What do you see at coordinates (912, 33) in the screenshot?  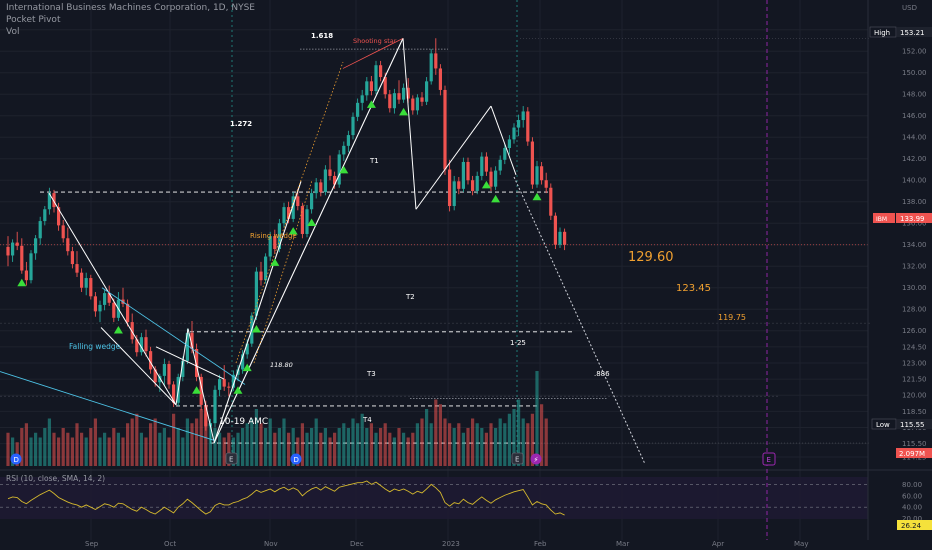 I see `svg-text: 153.21` at bounding box center [912, 33].